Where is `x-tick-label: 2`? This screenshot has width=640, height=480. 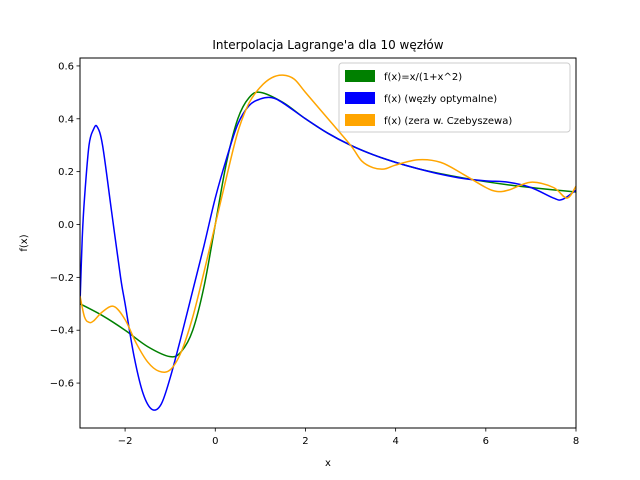 x-tick-label: 2 is located at coordinates (305, 441).